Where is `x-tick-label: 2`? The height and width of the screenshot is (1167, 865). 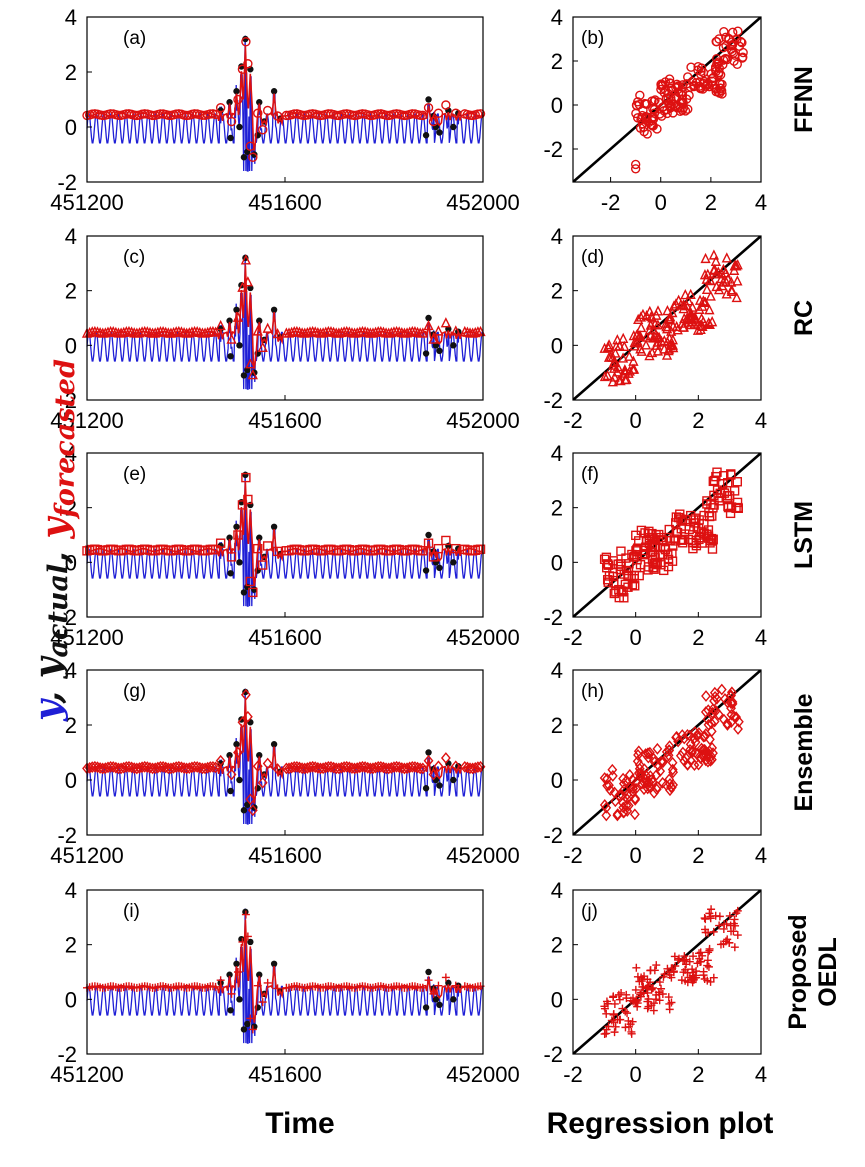
x-tick-label: 2 is located at coordinates (698, 637).